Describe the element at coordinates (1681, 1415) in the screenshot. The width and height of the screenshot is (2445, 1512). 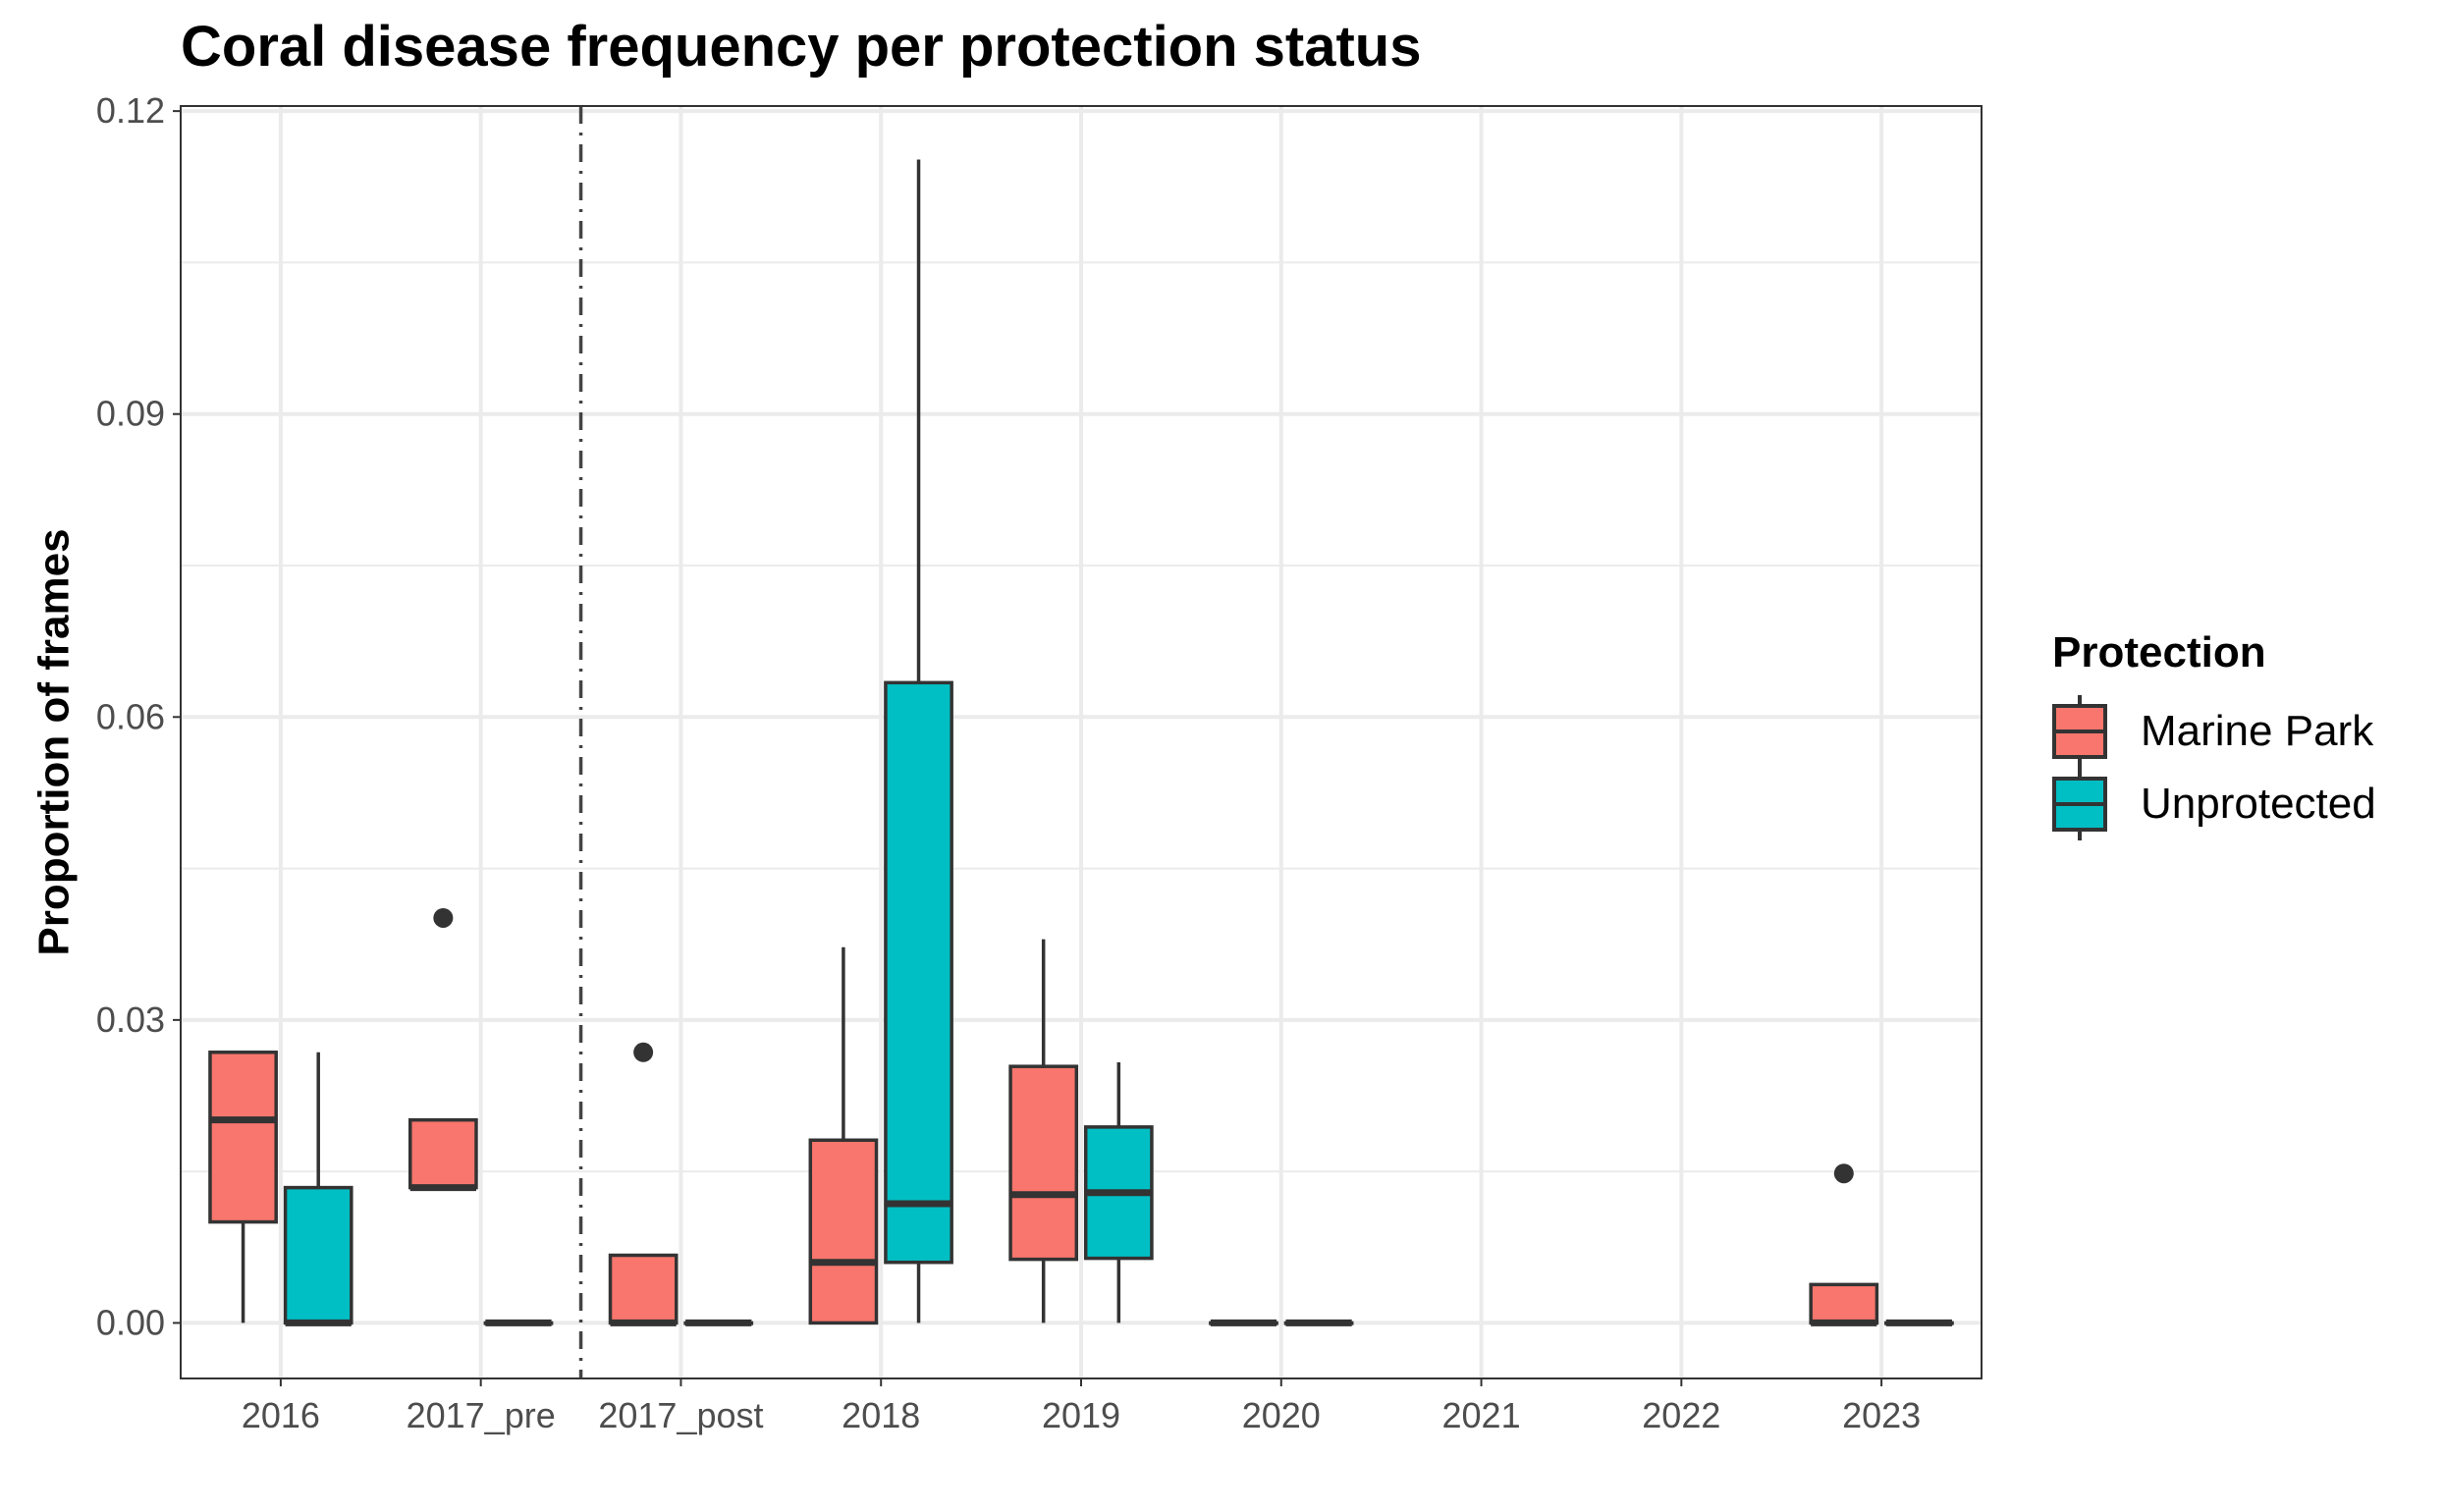
I see `x-tick-label: 2022` at that location.